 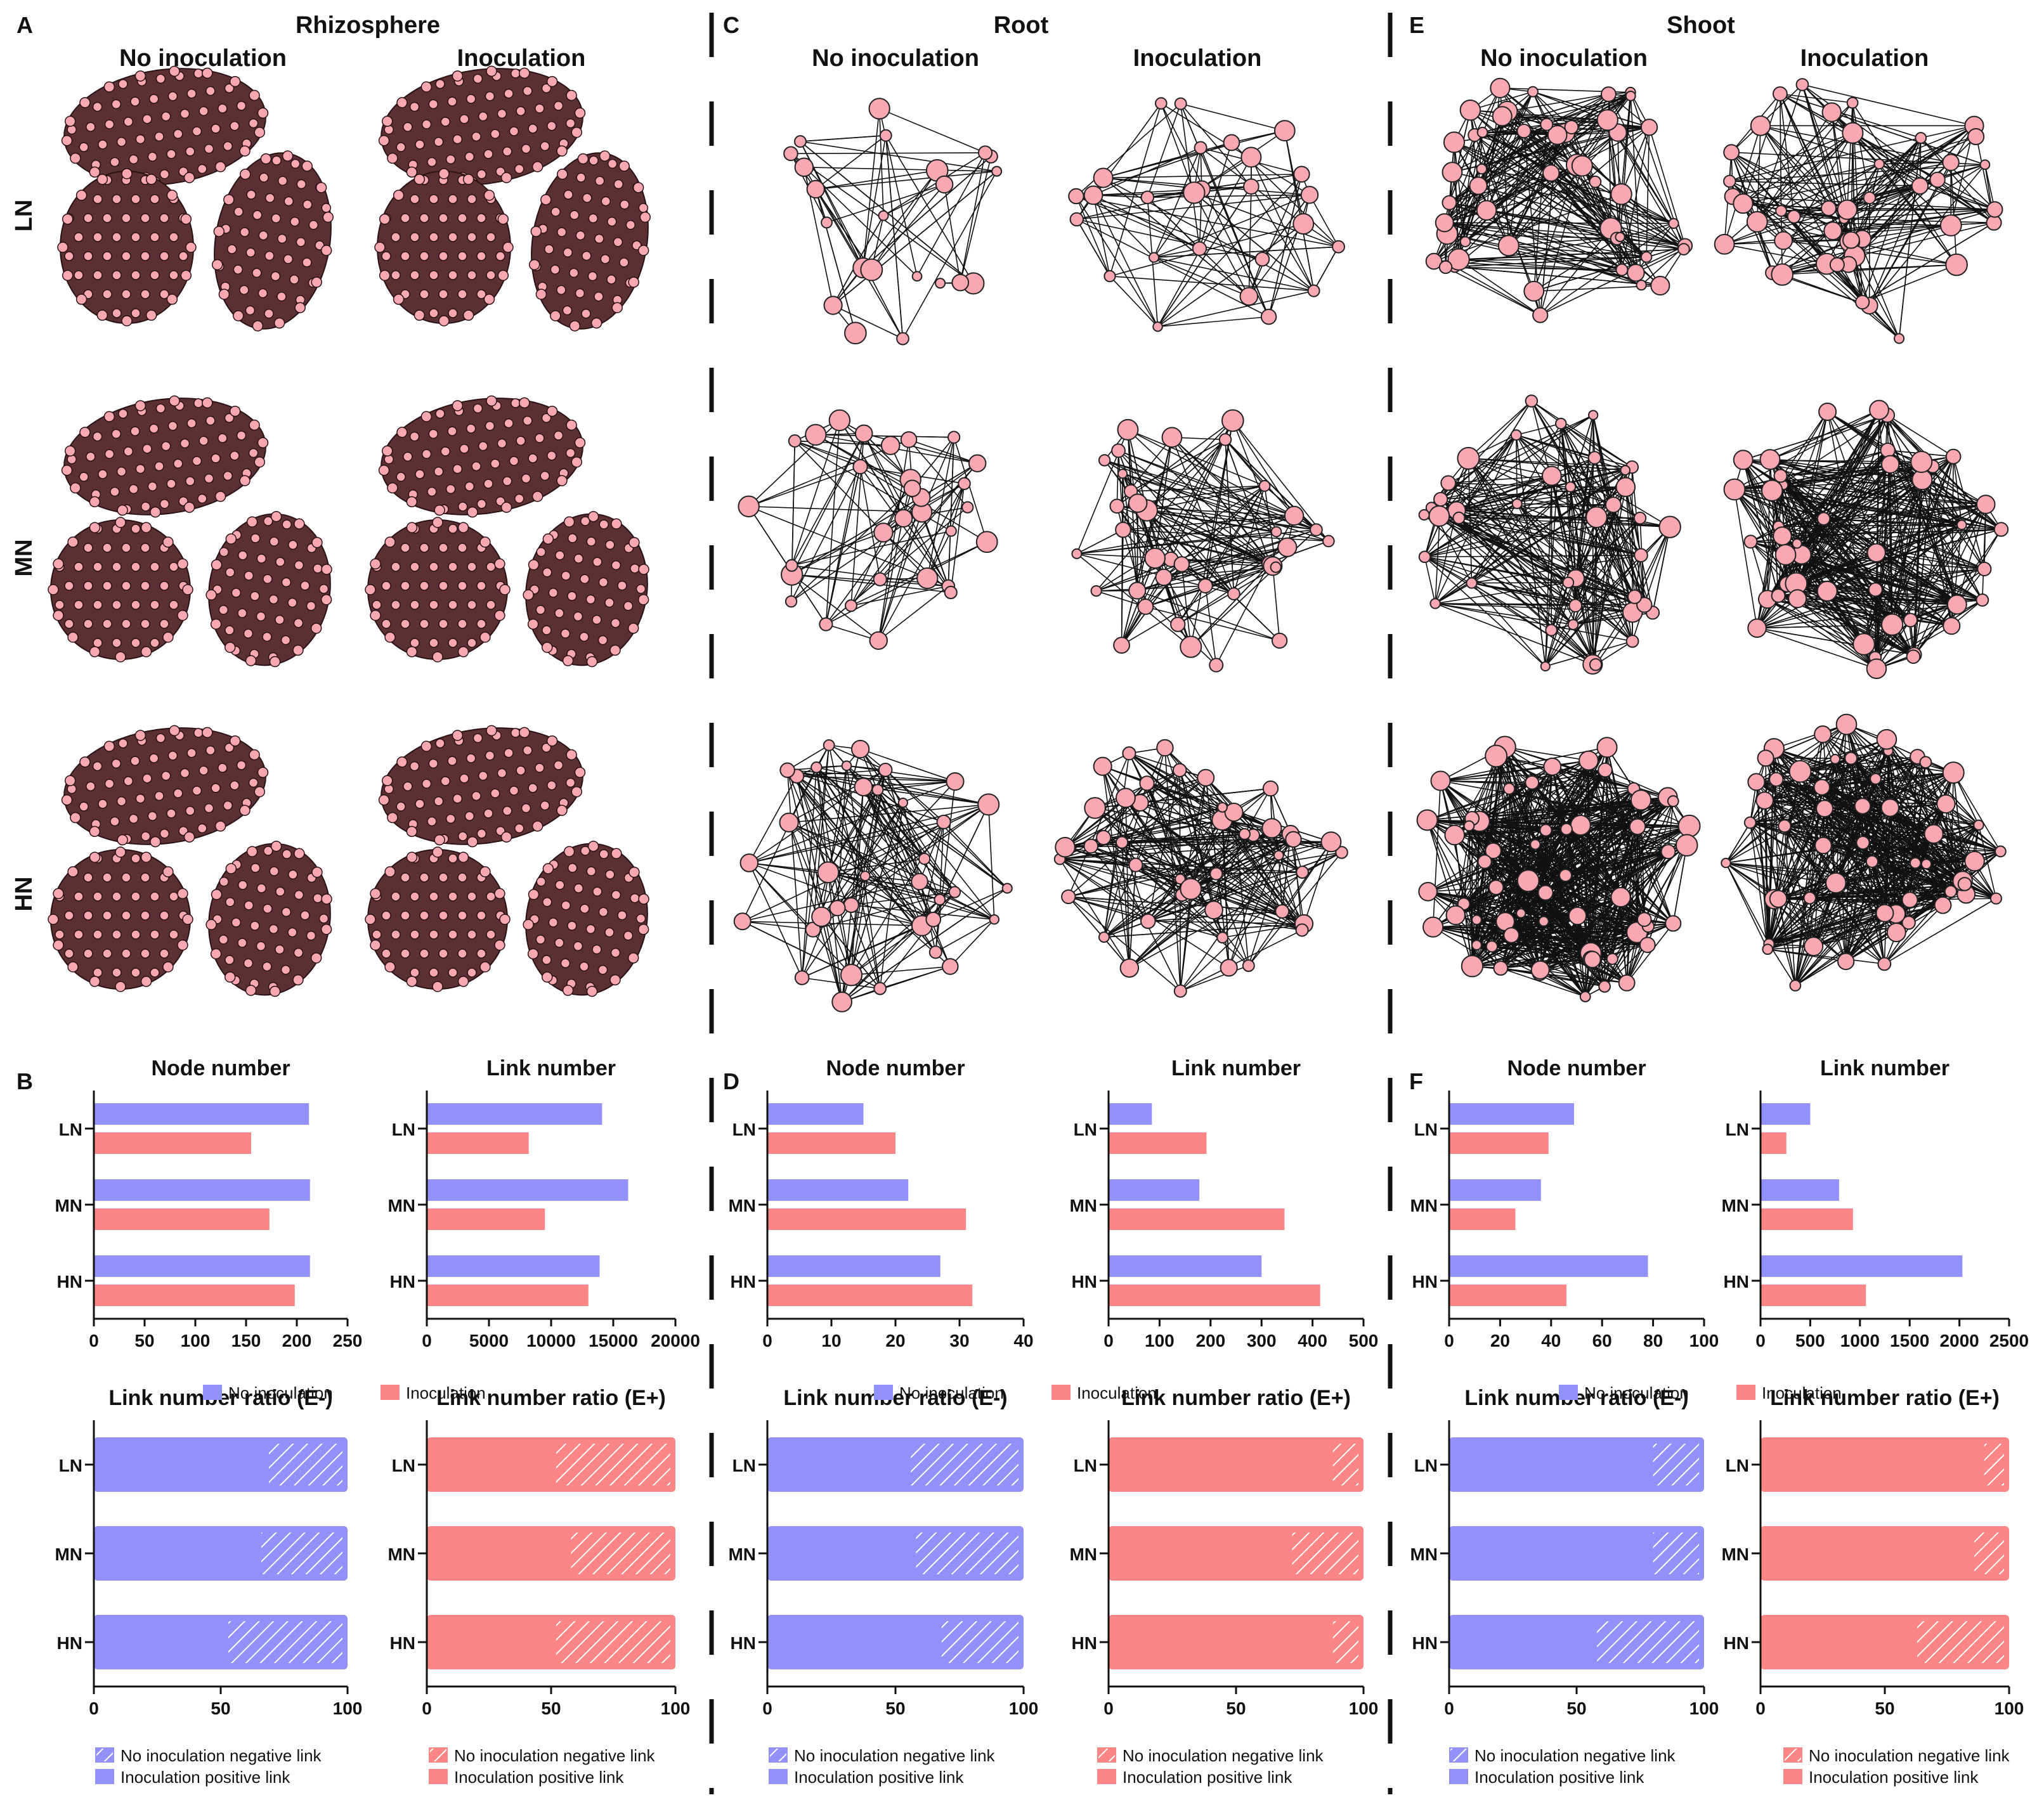 I want to click on row-label-ln: LN, so click(x=24, y=216).